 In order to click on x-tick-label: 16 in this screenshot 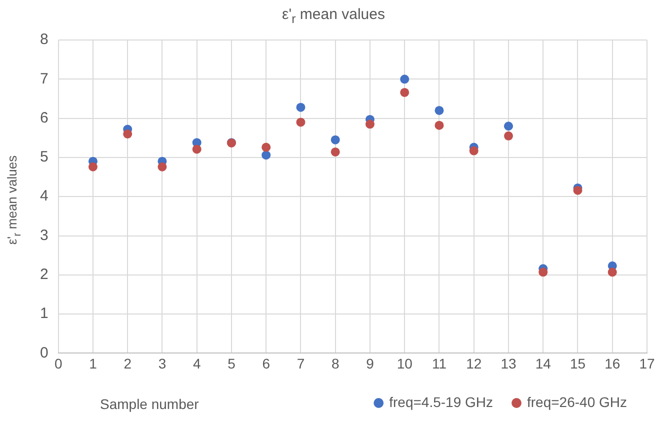, I will do `click(612, 363)`.